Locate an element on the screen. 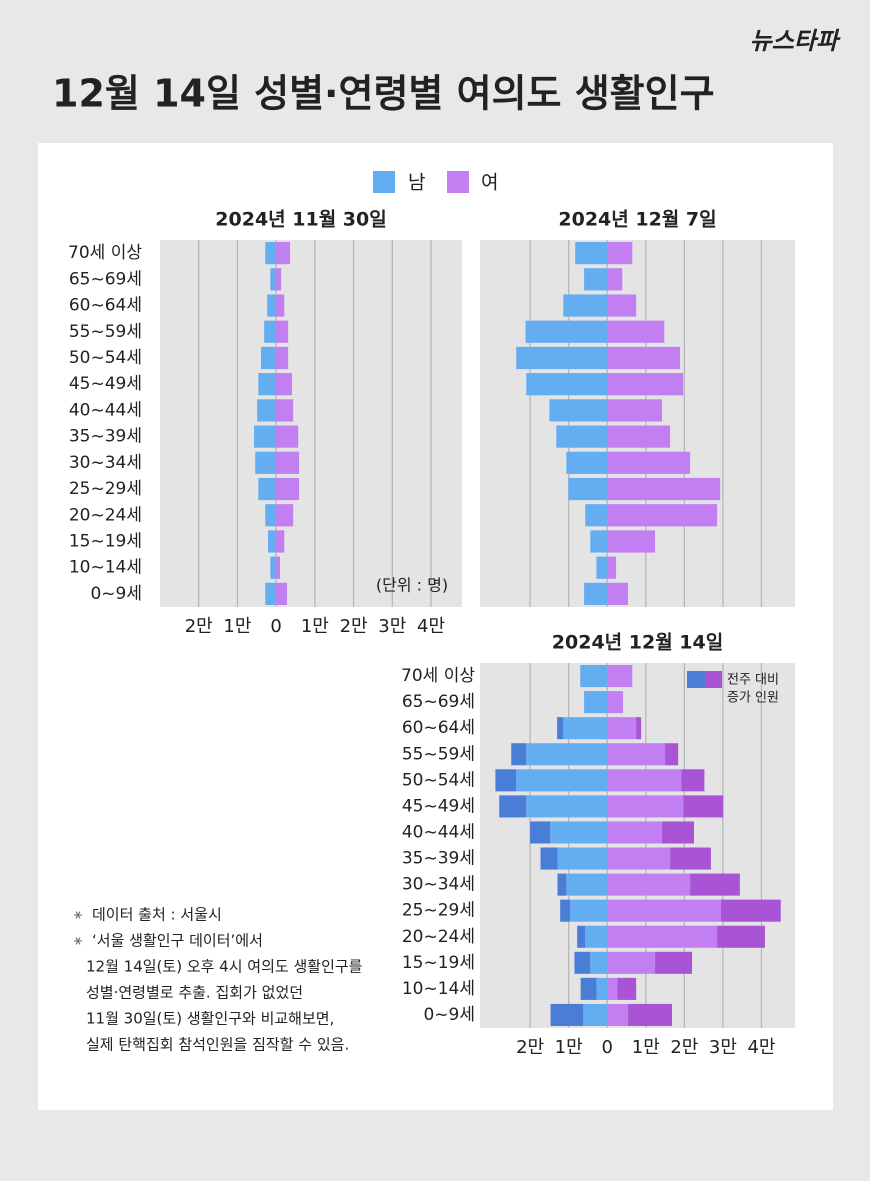  x-tick-label: 2만 is located at coordinates (199, 626).